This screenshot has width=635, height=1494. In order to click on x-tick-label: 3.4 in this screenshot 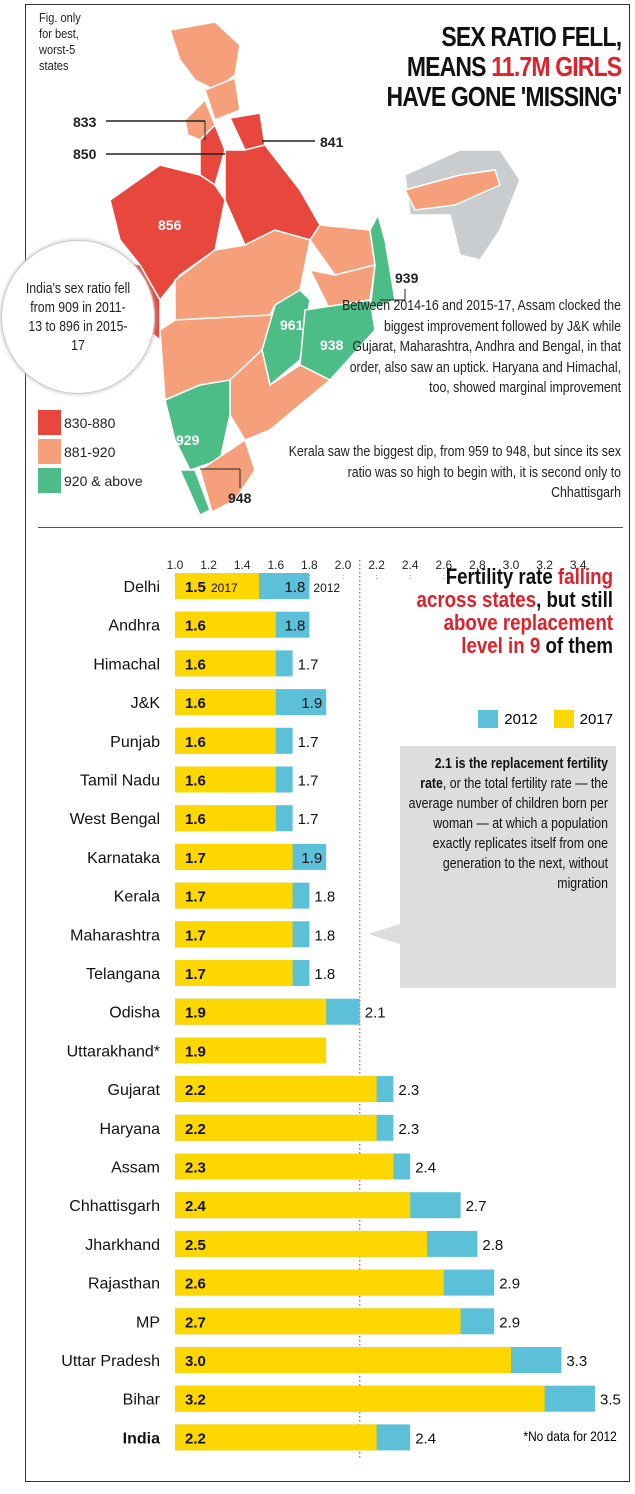, I will do `click(578, 565)`.